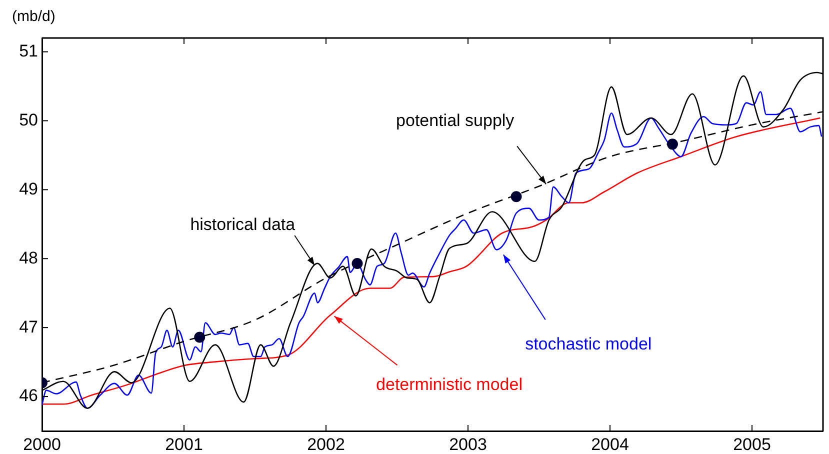 The height and width of the screenshot is (454, 829). What do you see at coordinates (34, 17) in the screenshot?
I see `y-axis-title: (mb/d)` at bounding box center [34, 17].